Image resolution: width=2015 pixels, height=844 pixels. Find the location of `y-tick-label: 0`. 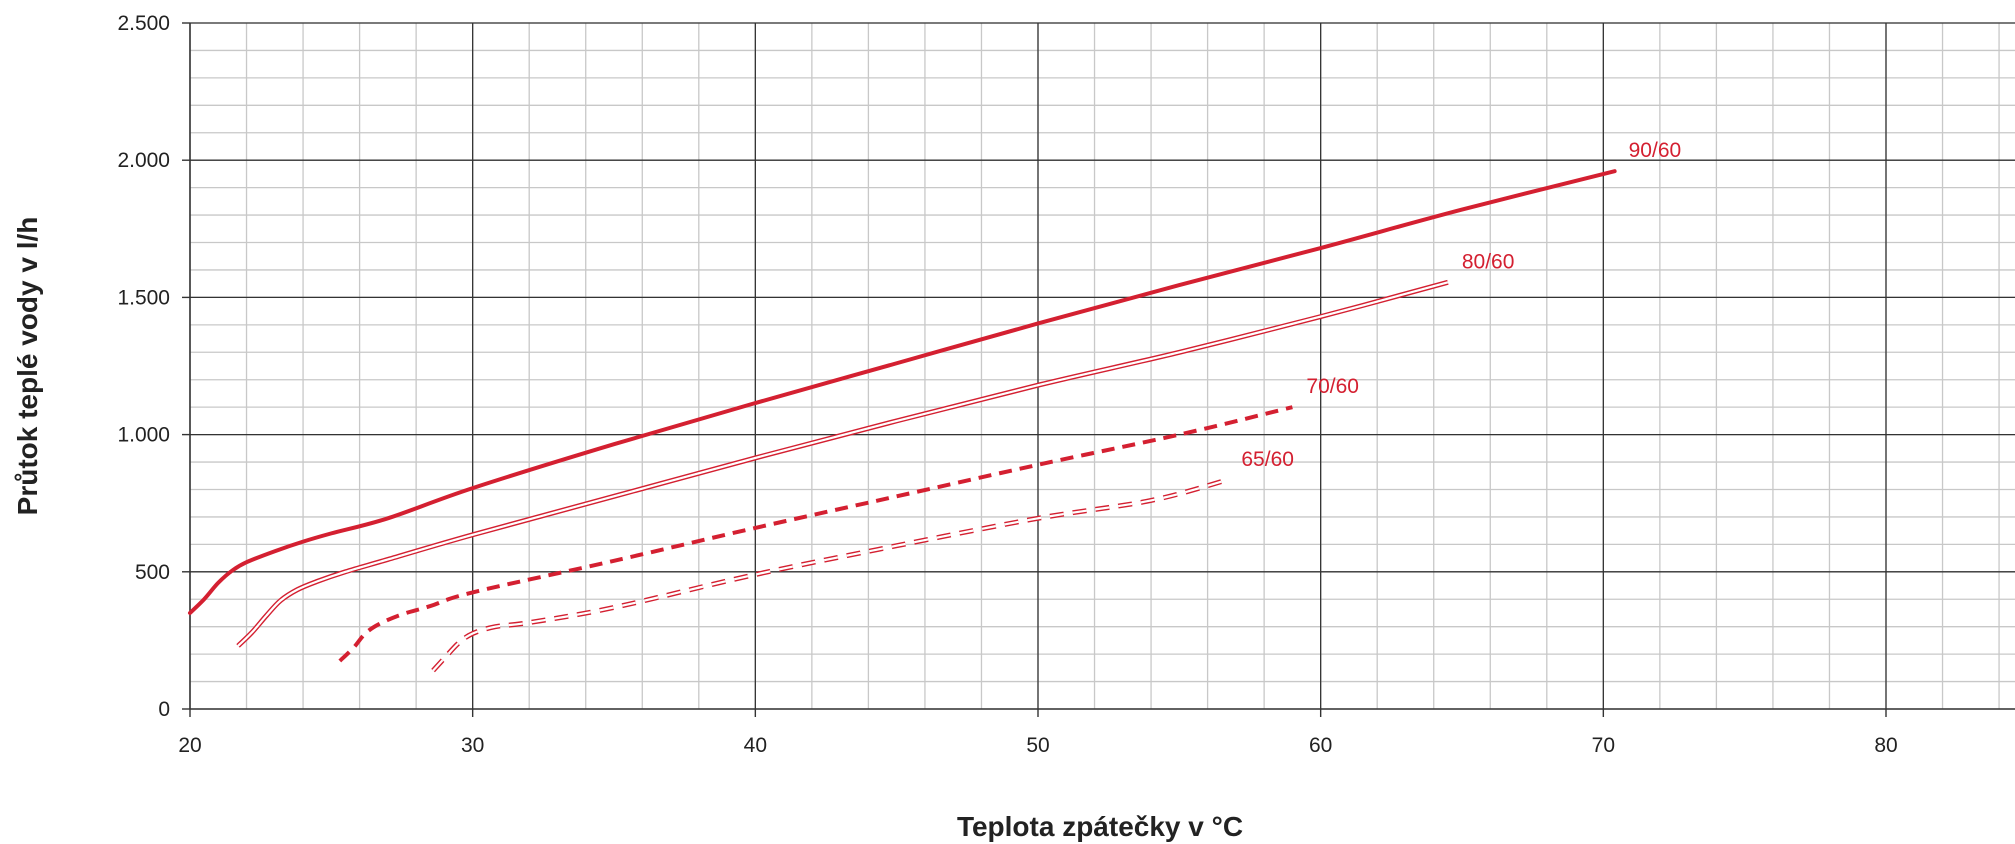

y-tick-label: 0 is located at coordinates (164, 709).